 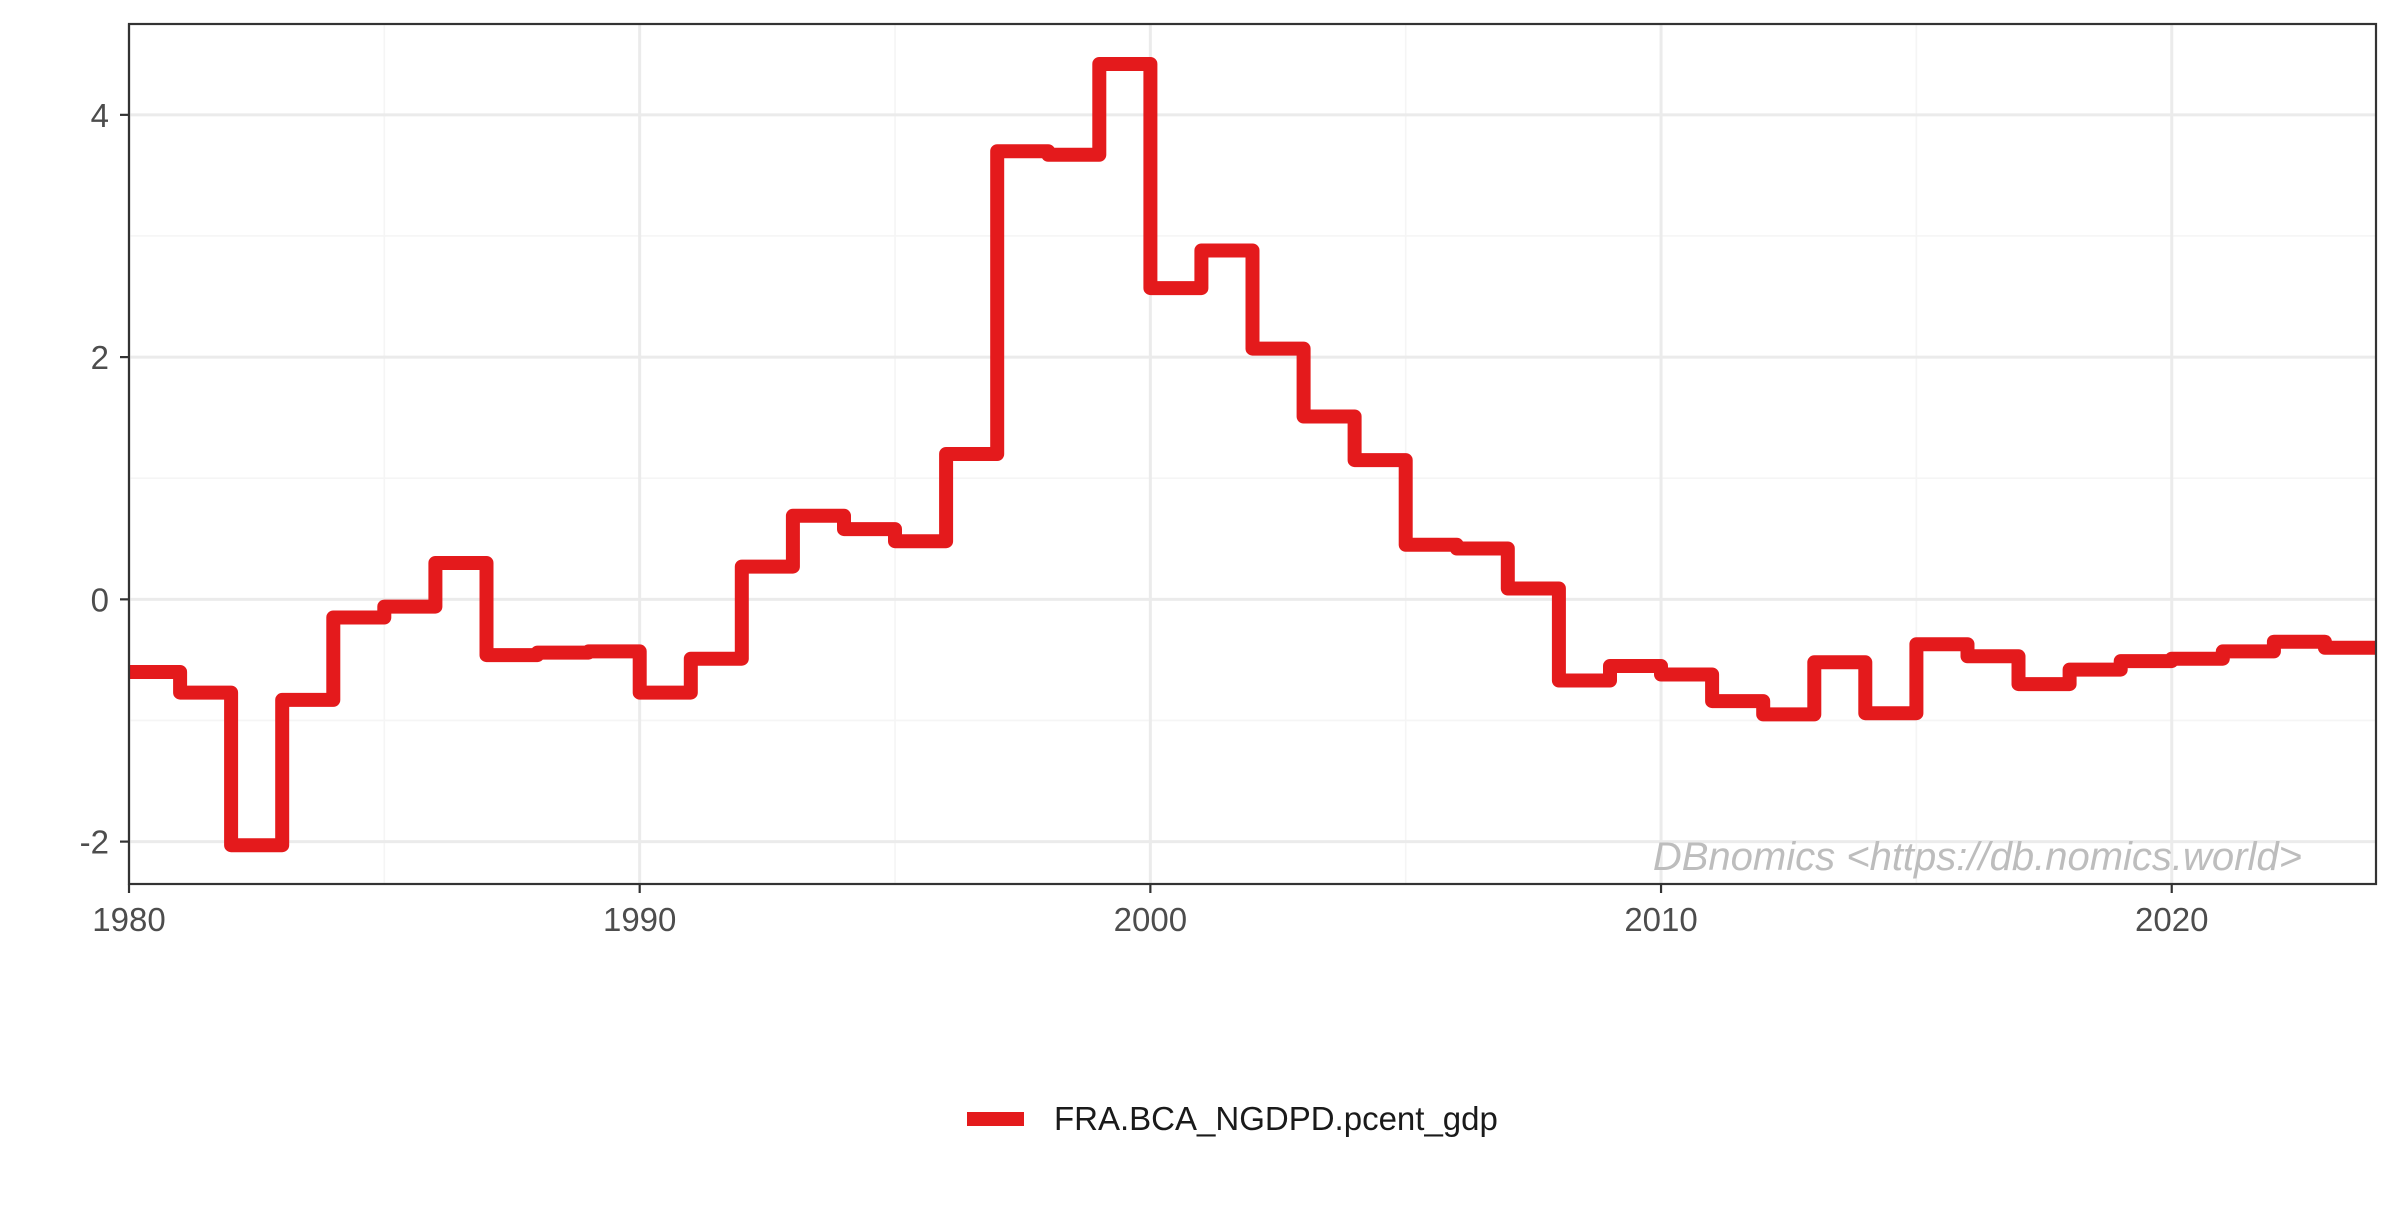 I want to click on x-tick-label: 1990, so click(x=639, y=919).